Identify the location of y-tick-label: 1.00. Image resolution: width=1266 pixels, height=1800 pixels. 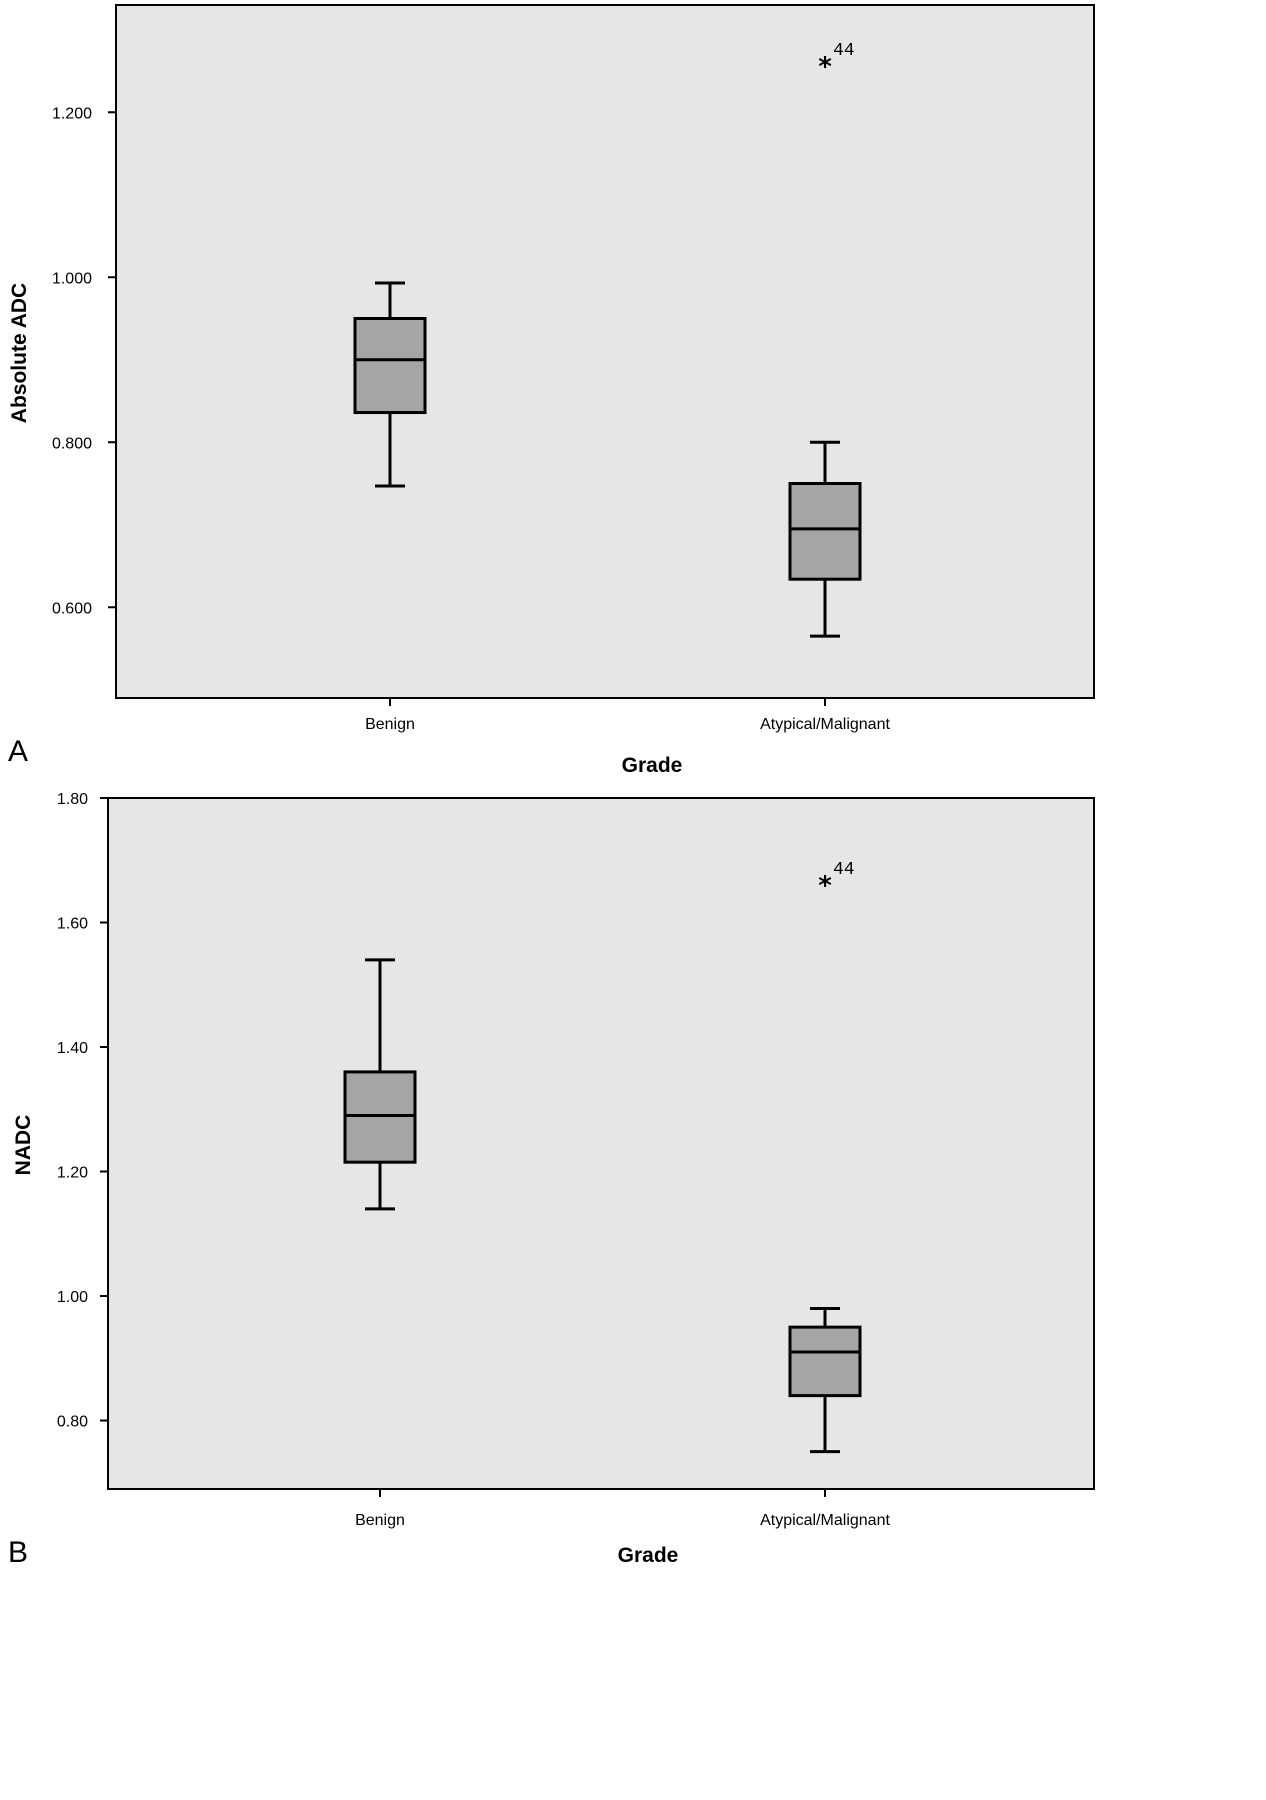
(72, 1297).